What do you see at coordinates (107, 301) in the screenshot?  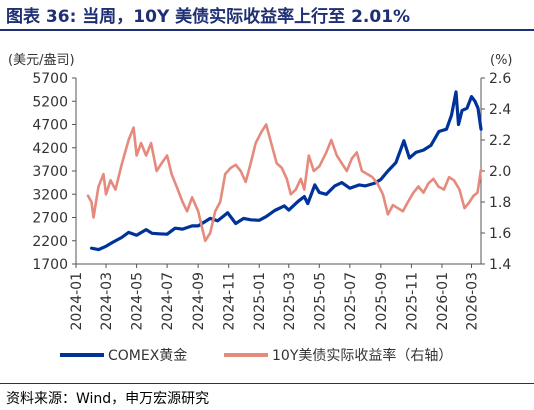 I see `x-tick-label: 2024-03` at bounding box center [107, 301].